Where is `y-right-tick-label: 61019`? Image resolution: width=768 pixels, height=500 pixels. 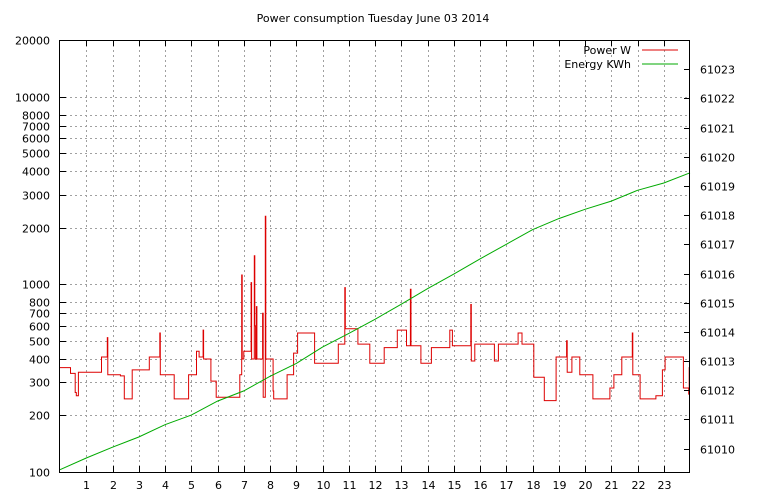
y-right-tick-label: 61019 is located at coordinates (717, 187).